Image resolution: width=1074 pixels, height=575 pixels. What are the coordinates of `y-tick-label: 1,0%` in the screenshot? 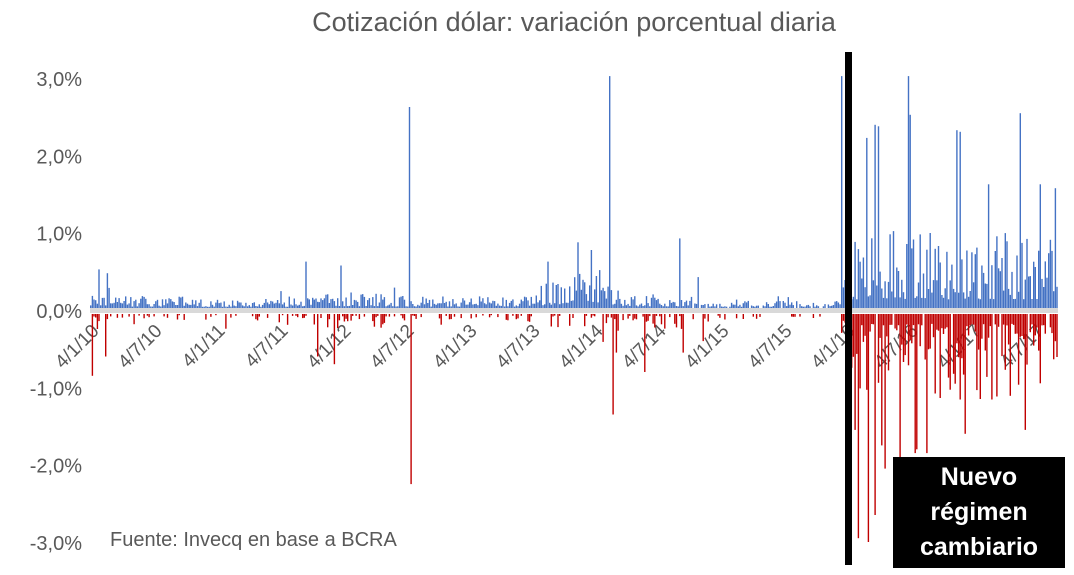 It's located at (59, 235).